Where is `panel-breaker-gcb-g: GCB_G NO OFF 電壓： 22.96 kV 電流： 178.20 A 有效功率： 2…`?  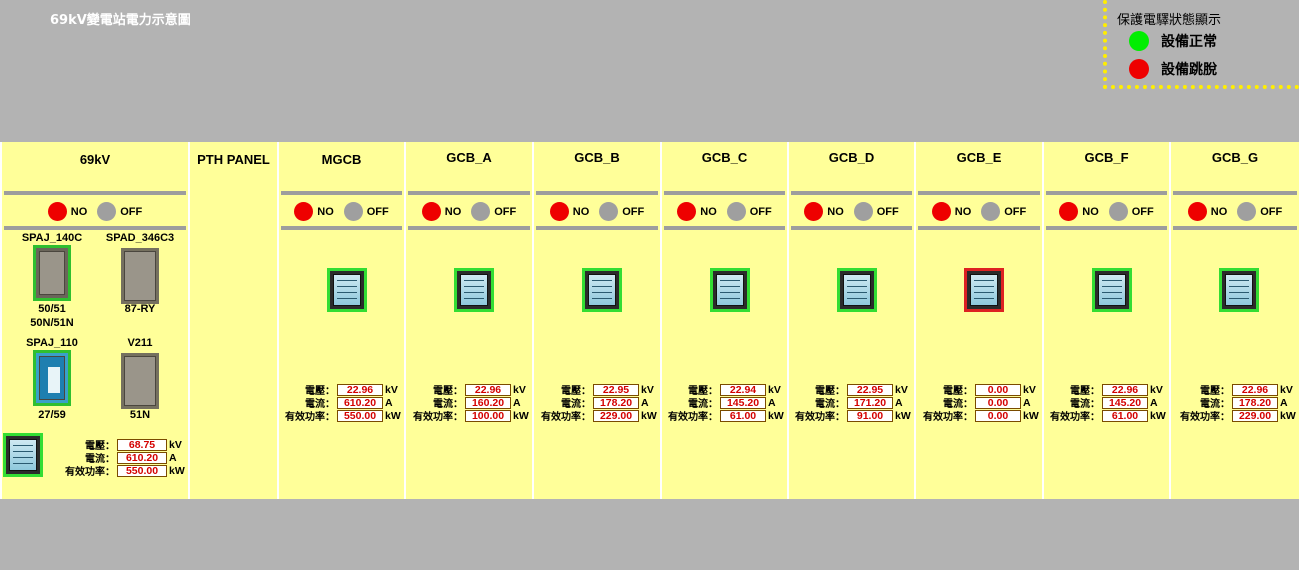 panel-breaker-gcb-g: GCB_G NO OFF 電壓： 22.96 kV 電流： 178.20 A 有效功率： 2… is located at coordinates (1235, 320).